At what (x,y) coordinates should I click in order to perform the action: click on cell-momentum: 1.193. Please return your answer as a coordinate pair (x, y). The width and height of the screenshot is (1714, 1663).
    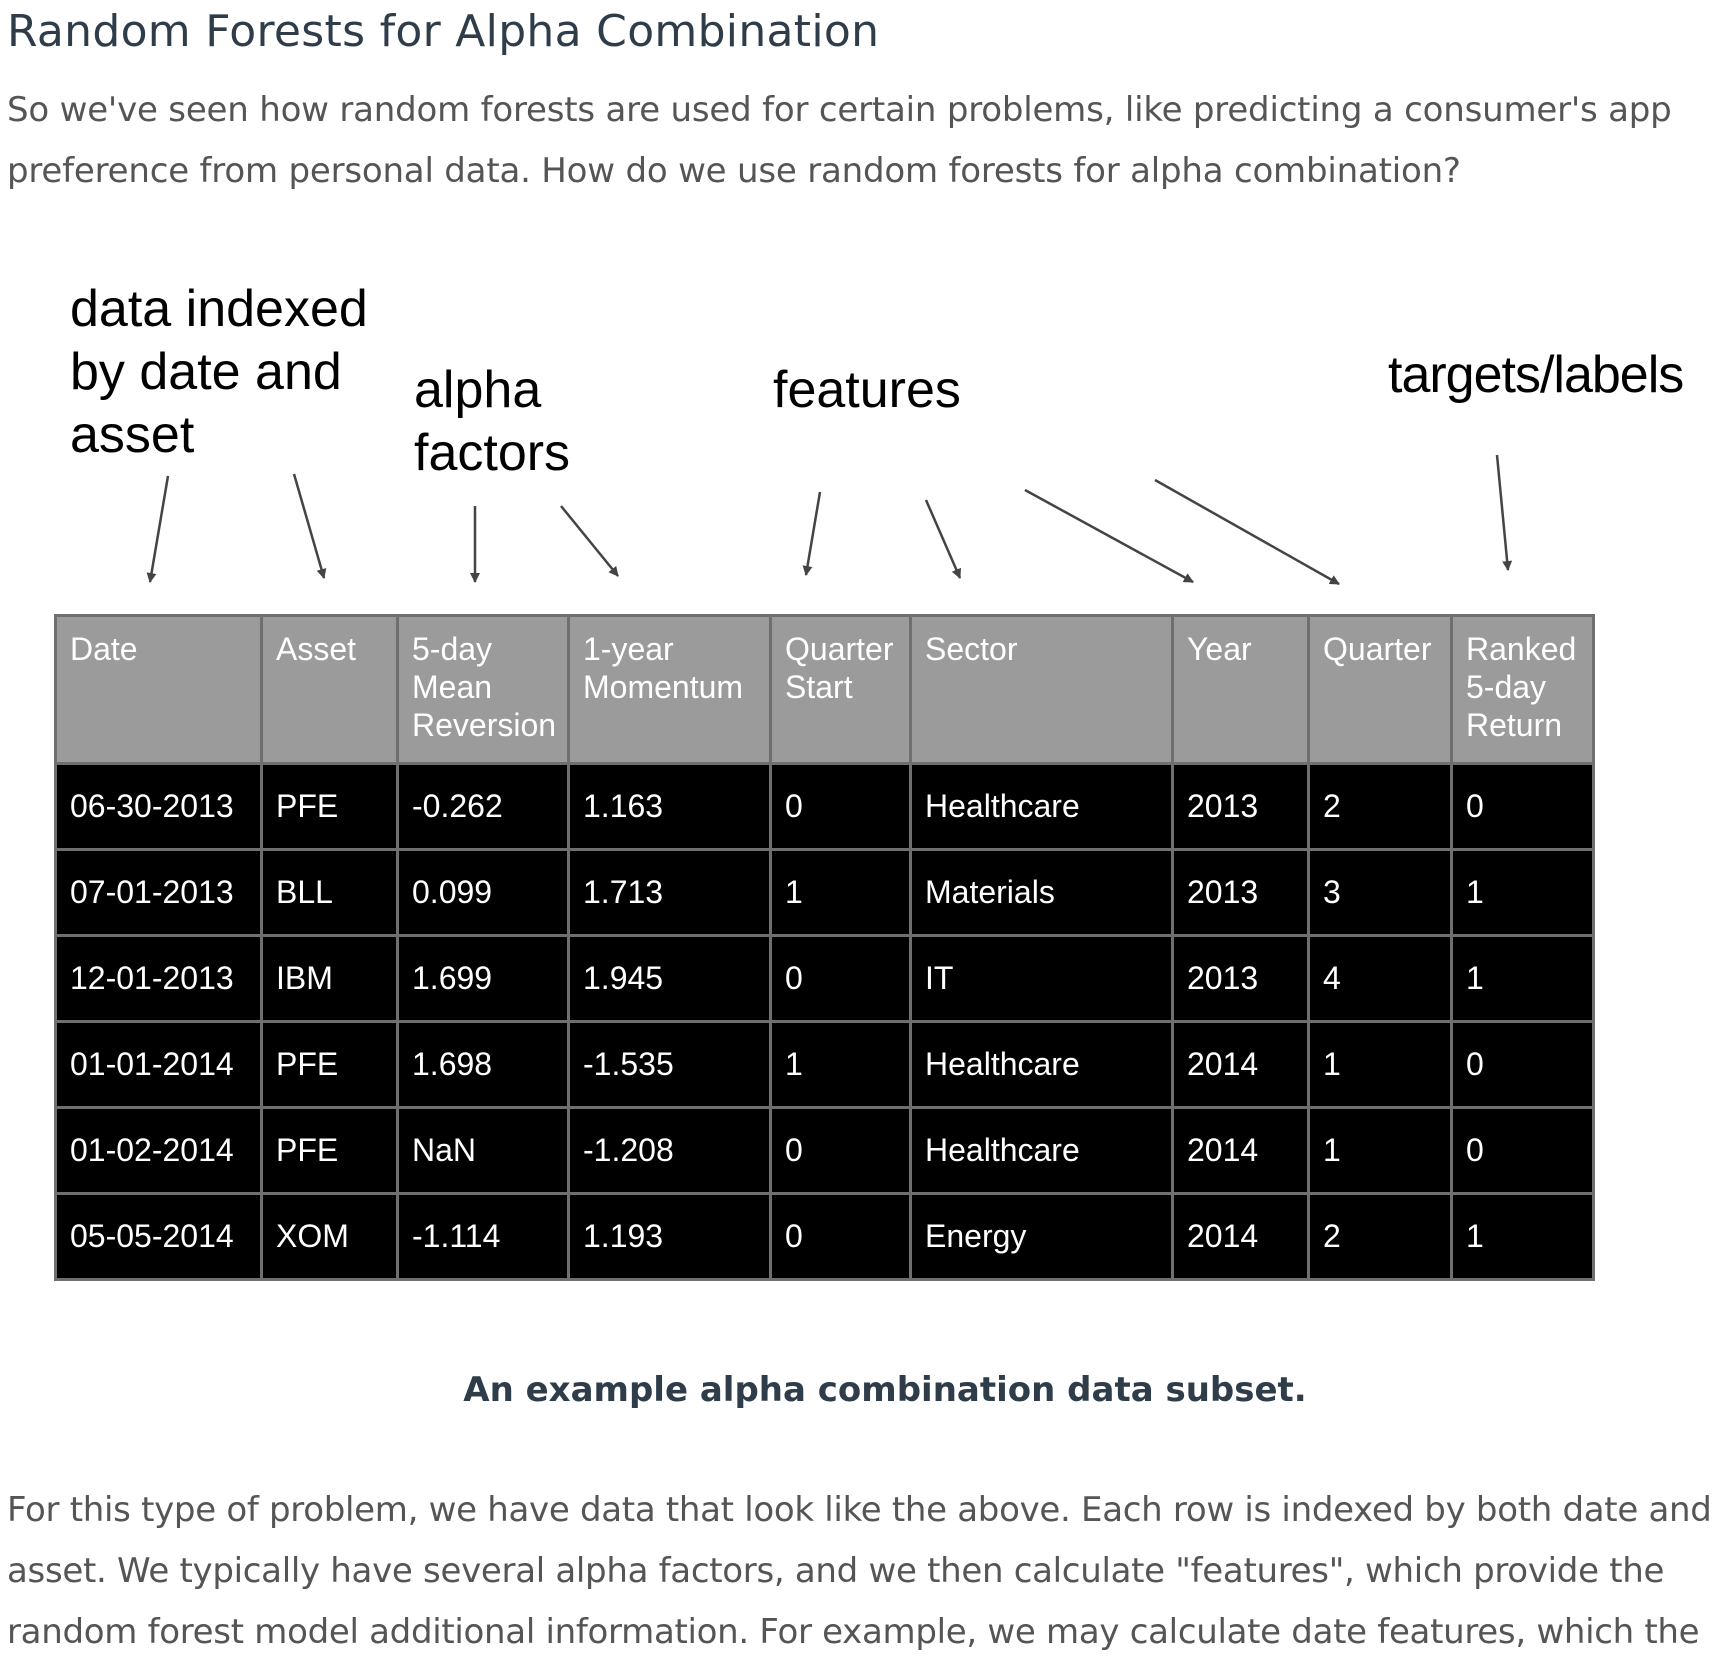
    Looking at the image, I should click on (669, 1236).